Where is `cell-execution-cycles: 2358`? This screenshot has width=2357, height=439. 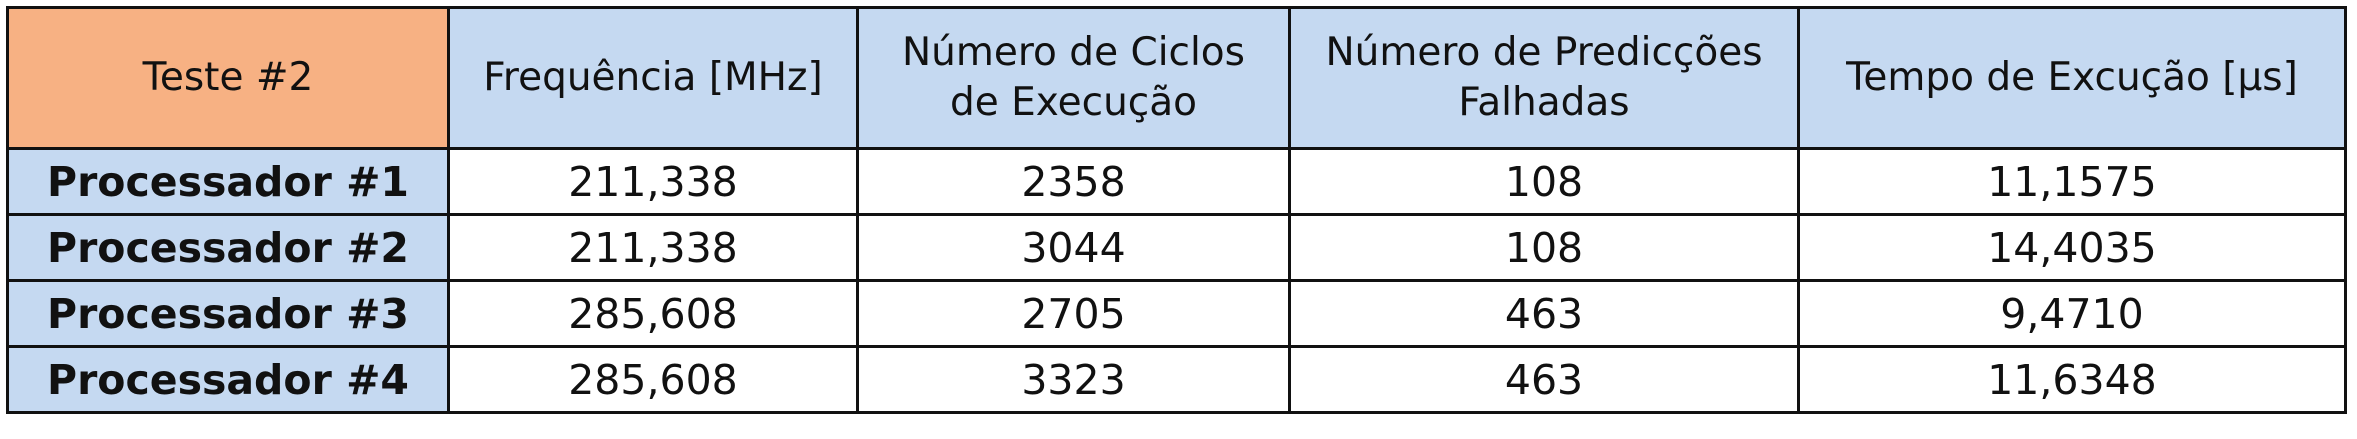 cell-execution-cycles: 2358 is located at coordinates (1073, 181).